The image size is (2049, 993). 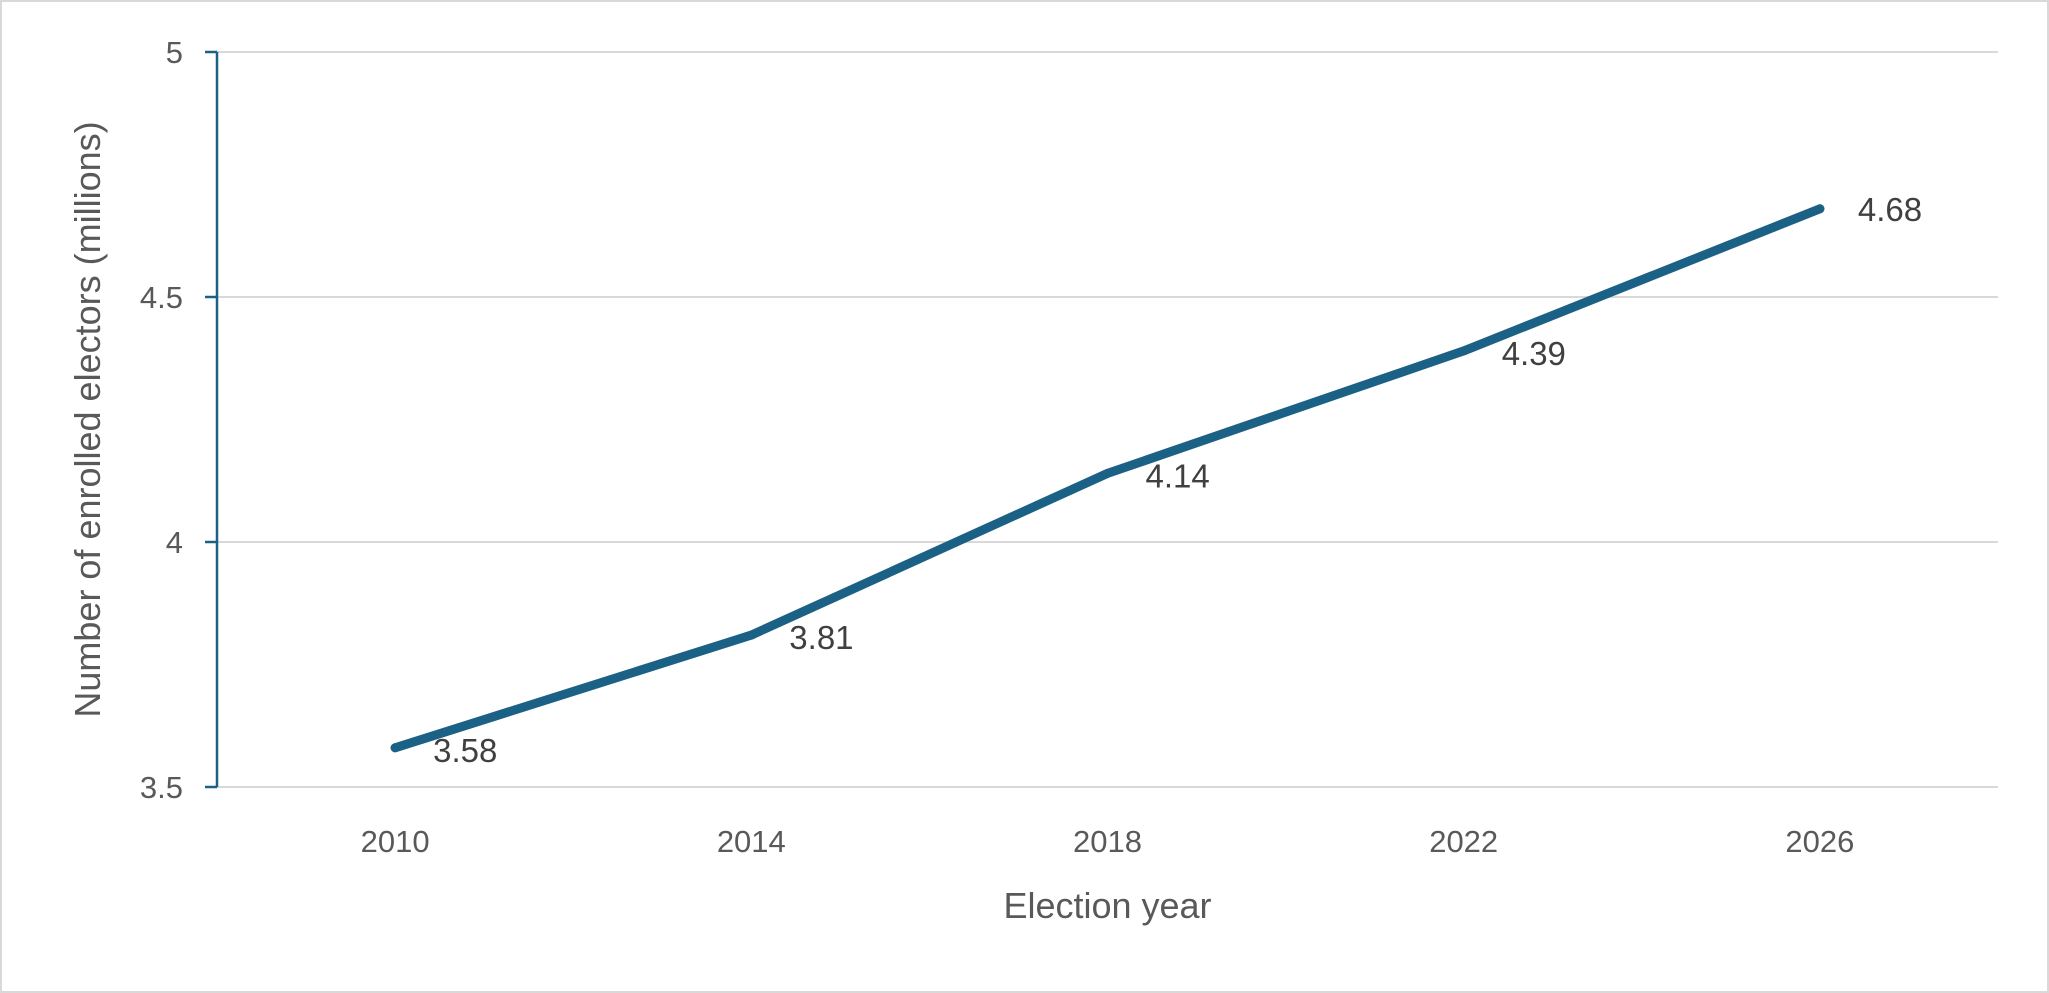 What do you see at coordinates (1463, 841) in the screenshot?
I see `x-tick-label: 2022` at bounding box center [1463, 841].